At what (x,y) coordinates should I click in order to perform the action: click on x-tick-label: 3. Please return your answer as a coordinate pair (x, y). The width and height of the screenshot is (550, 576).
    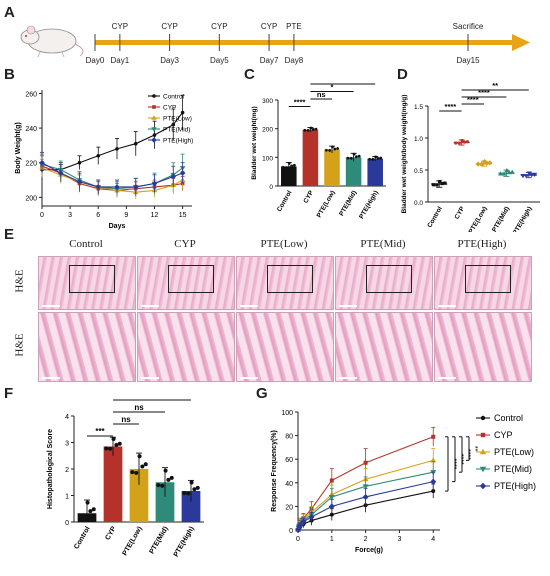
    Looking at the image, I should click on (70, 215).